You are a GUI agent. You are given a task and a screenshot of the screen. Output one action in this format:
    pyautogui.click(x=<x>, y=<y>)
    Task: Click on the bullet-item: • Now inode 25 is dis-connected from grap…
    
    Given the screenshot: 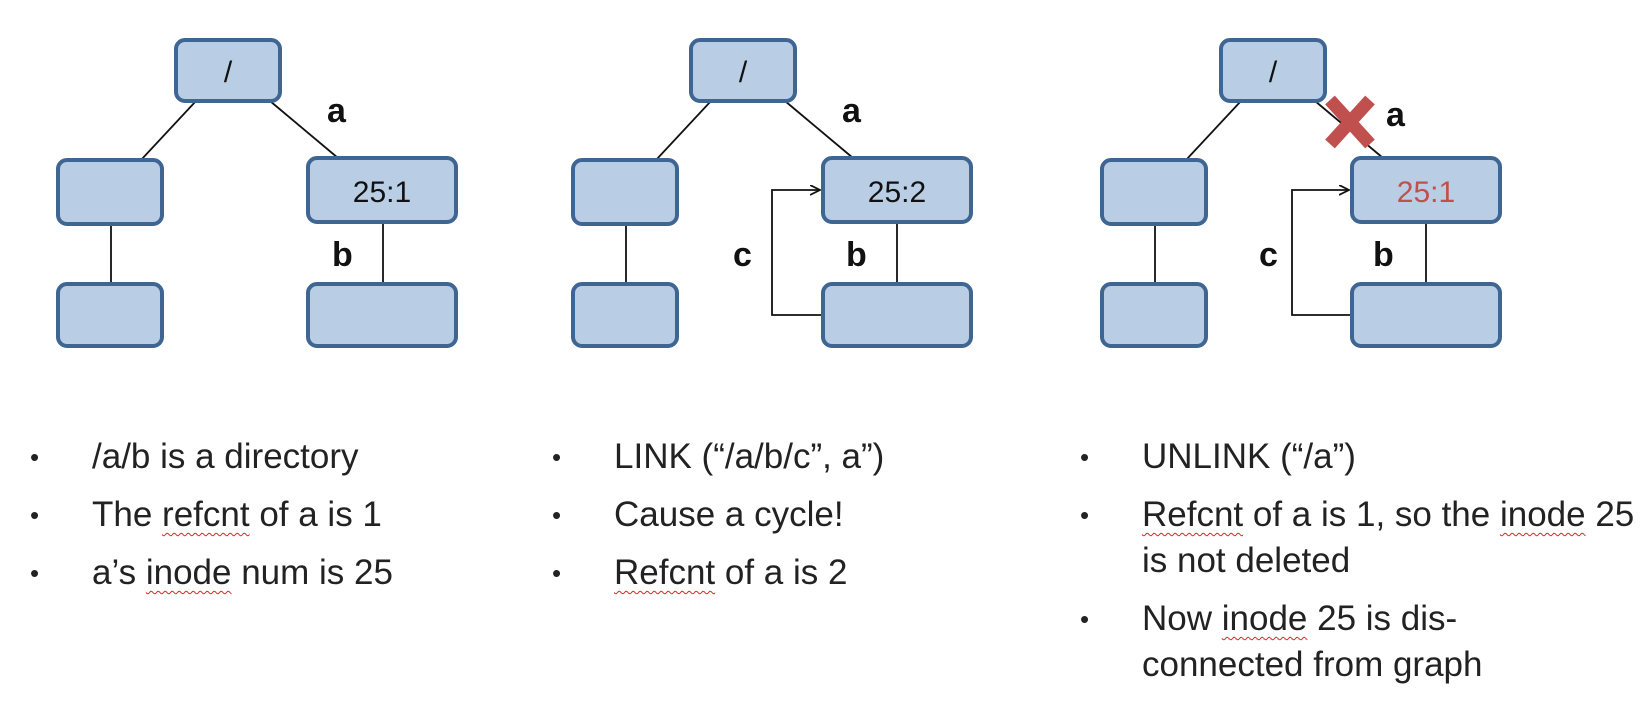 What is the action you would take?
    pyautogui.click(x=1363, y=642)
    